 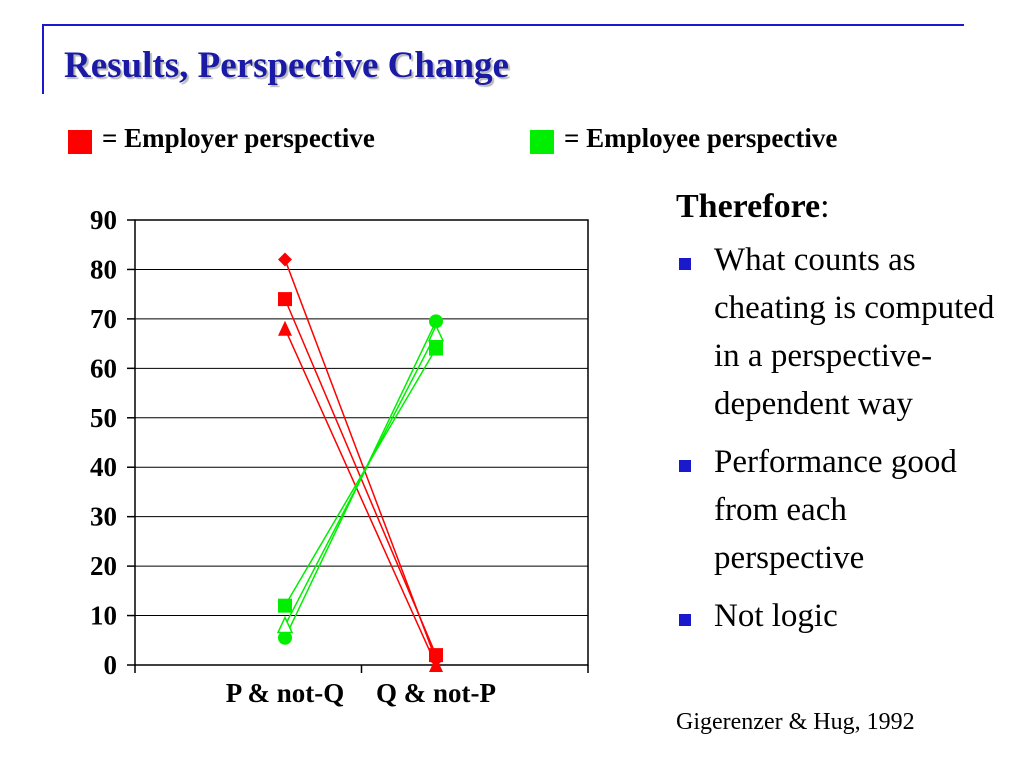 I want to click on y-tick-label: 30, so click(x=103, y=517).